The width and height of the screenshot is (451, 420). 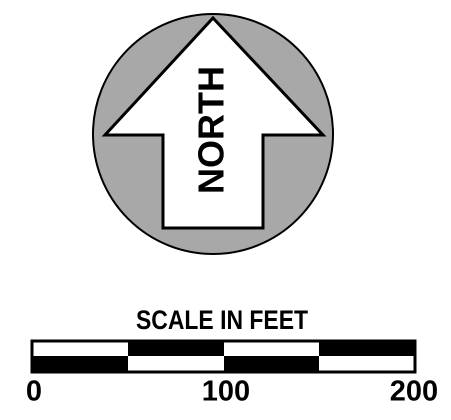 What do you see at coordinates (34, 392) in the screenshot?
I see `scale-tick-label: 0` at bounding box center [34, 392].